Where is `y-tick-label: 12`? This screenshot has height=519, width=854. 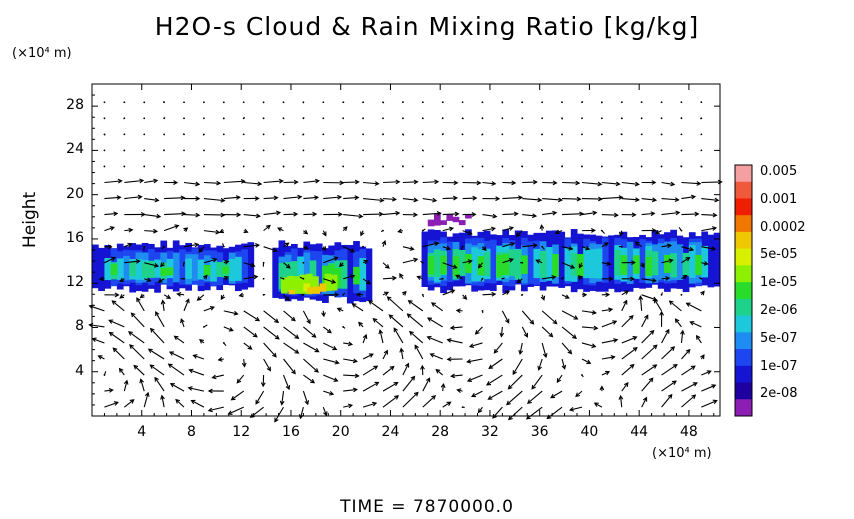 y-tick-label: 12 is located at coordinates (75, 282).